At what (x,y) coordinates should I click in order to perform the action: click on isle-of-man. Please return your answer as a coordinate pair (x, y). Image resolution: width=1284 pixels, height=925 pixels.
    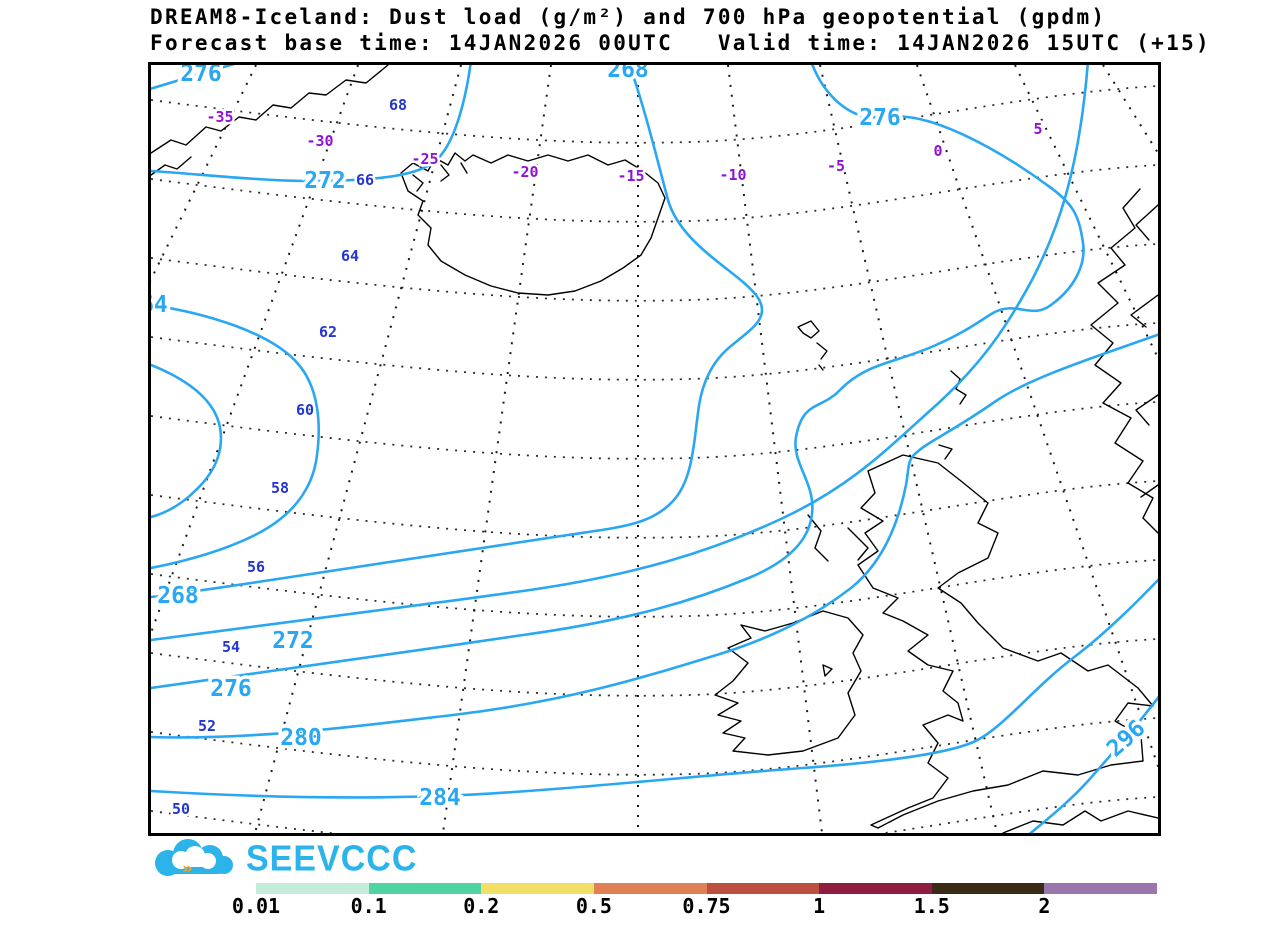
    Looking at the image, I should click on (827, 670).